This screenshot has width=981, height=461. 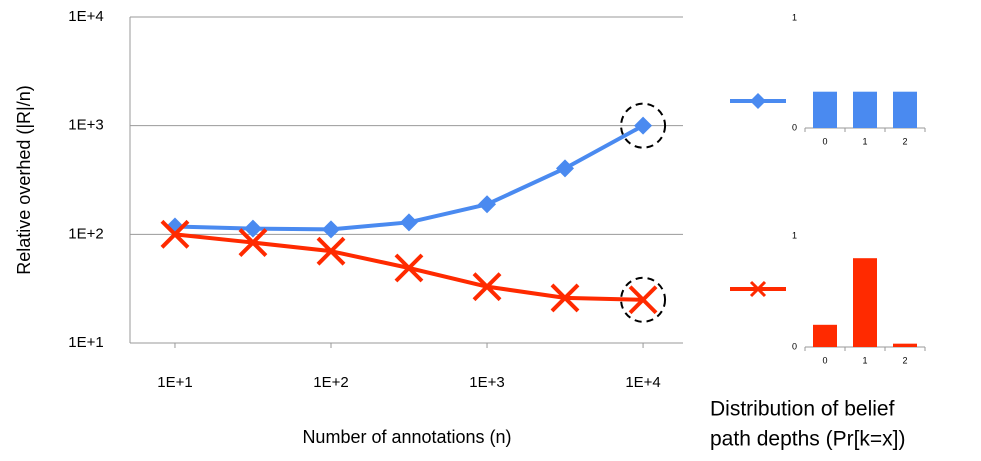 I want to click on y-tick-label: 1E+1, so click(x=85, y=342).